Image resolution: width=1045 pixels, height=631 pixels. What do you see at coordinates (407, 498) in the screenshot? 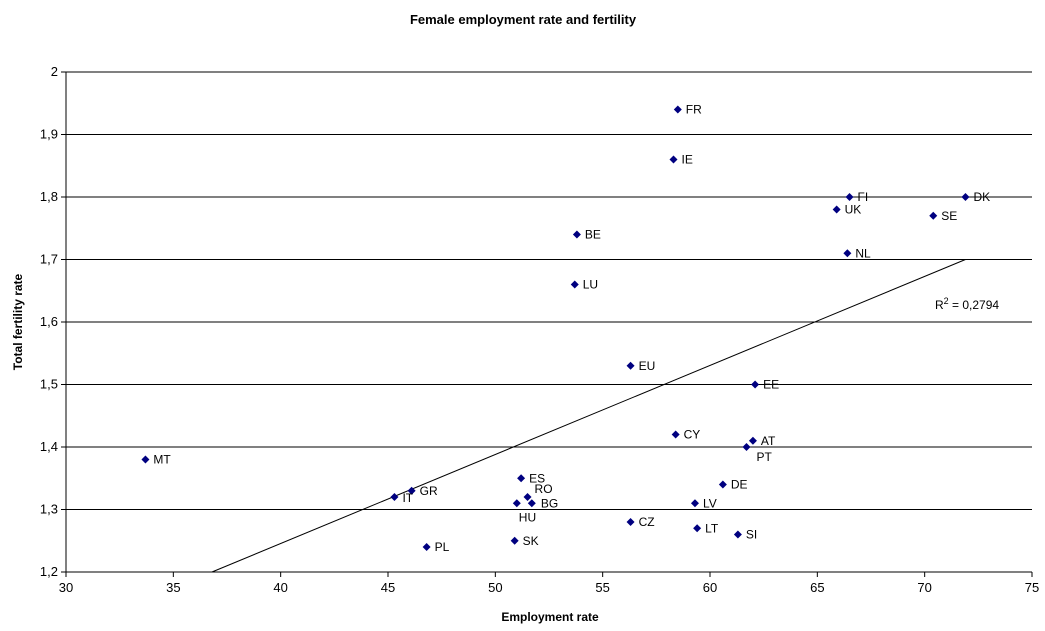
I see `data-label-it: IT` at bounding box center [407, 498].